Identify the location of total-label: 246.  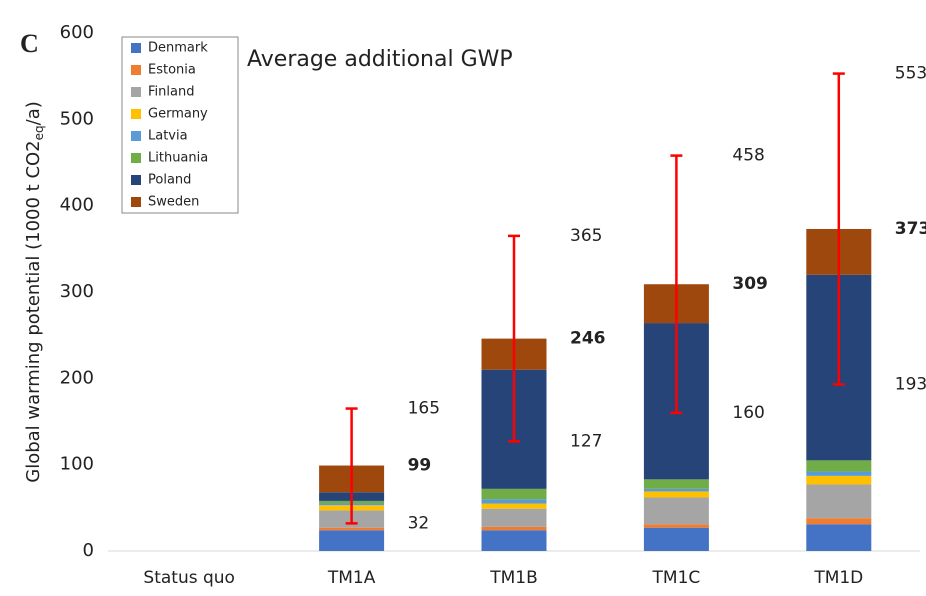
(588, 339).